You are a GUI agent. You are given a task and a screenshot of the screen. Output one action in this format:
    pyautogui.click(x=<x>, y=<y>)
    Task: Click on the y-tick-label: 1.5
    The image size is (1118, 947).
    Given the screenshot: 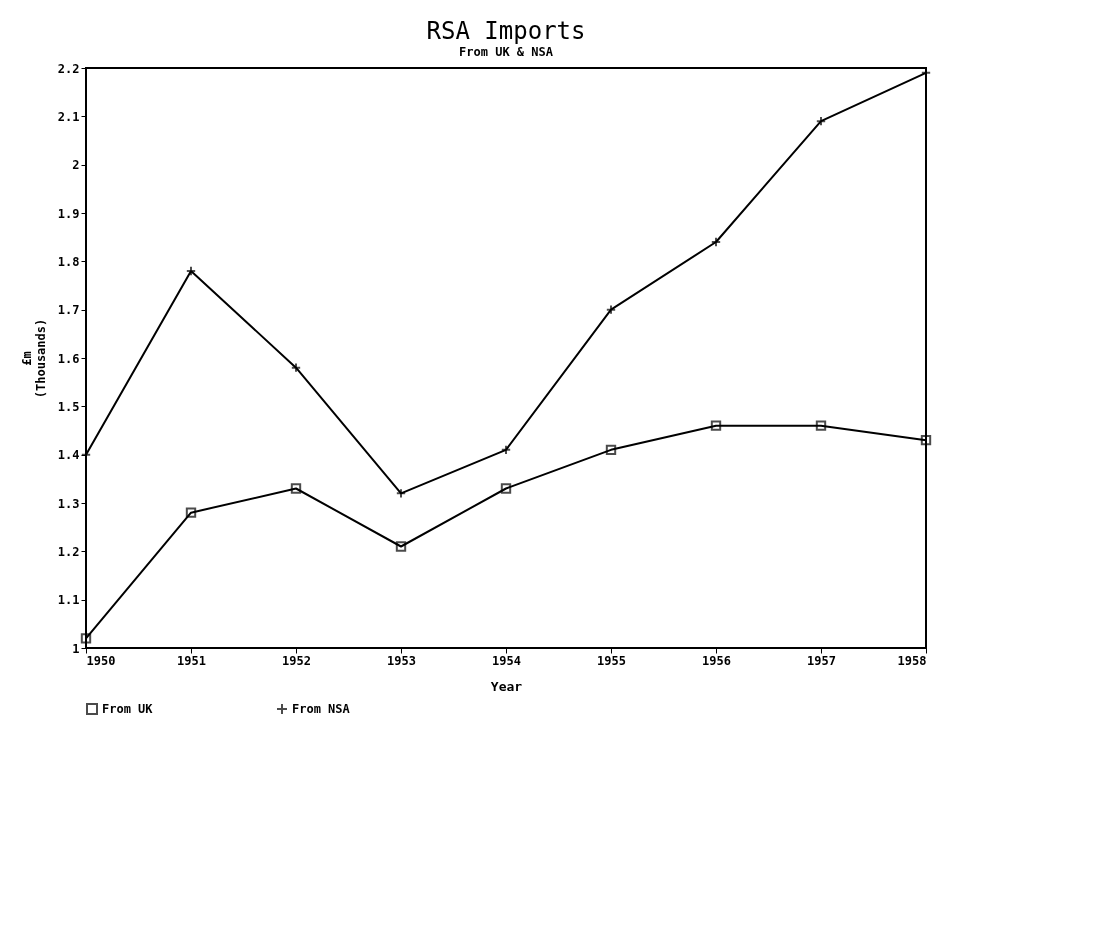 What is the action you would take?
    pyautogui.click(x=68, y=406)
    